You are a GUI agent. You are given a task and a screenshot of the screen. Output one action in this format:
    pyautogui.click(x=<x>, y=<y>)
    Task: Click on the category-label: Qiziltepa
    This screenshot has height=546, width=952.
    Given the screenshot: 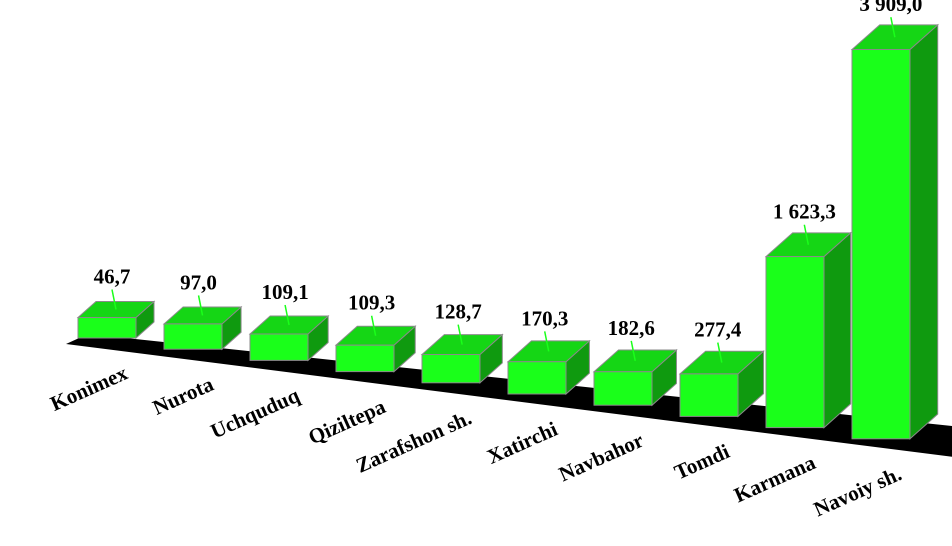 What is the action you would take?
    pyautogui.click(x=347, y=421)
    